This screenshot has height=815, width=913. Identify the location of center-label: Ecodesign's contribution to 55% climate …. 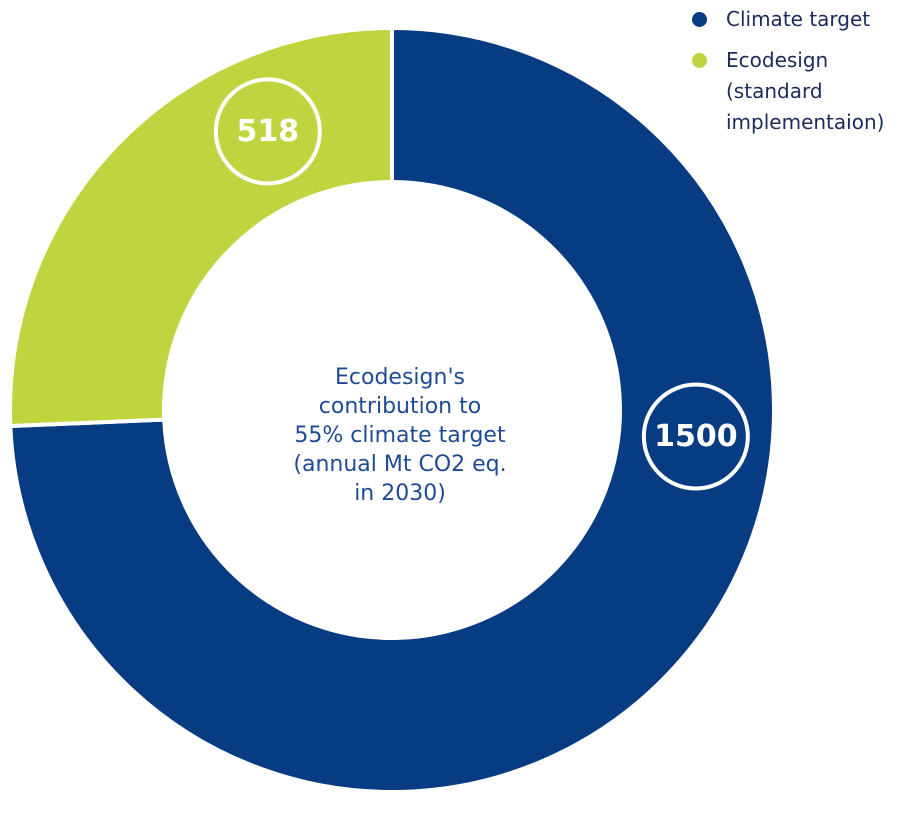
(400, 435).